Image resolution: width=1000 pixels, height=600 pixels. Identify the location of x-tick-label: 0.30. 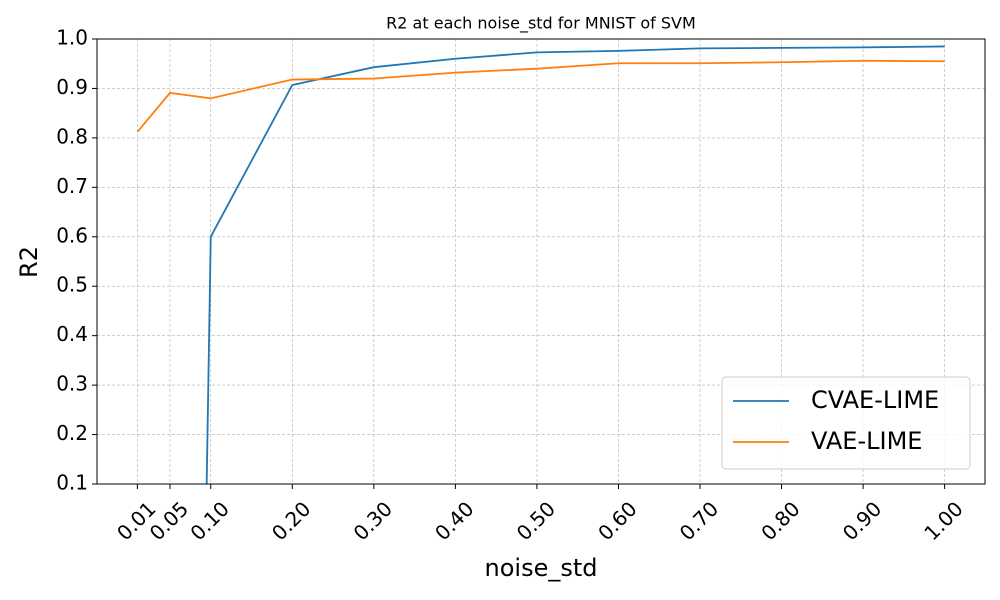
(373, 521).